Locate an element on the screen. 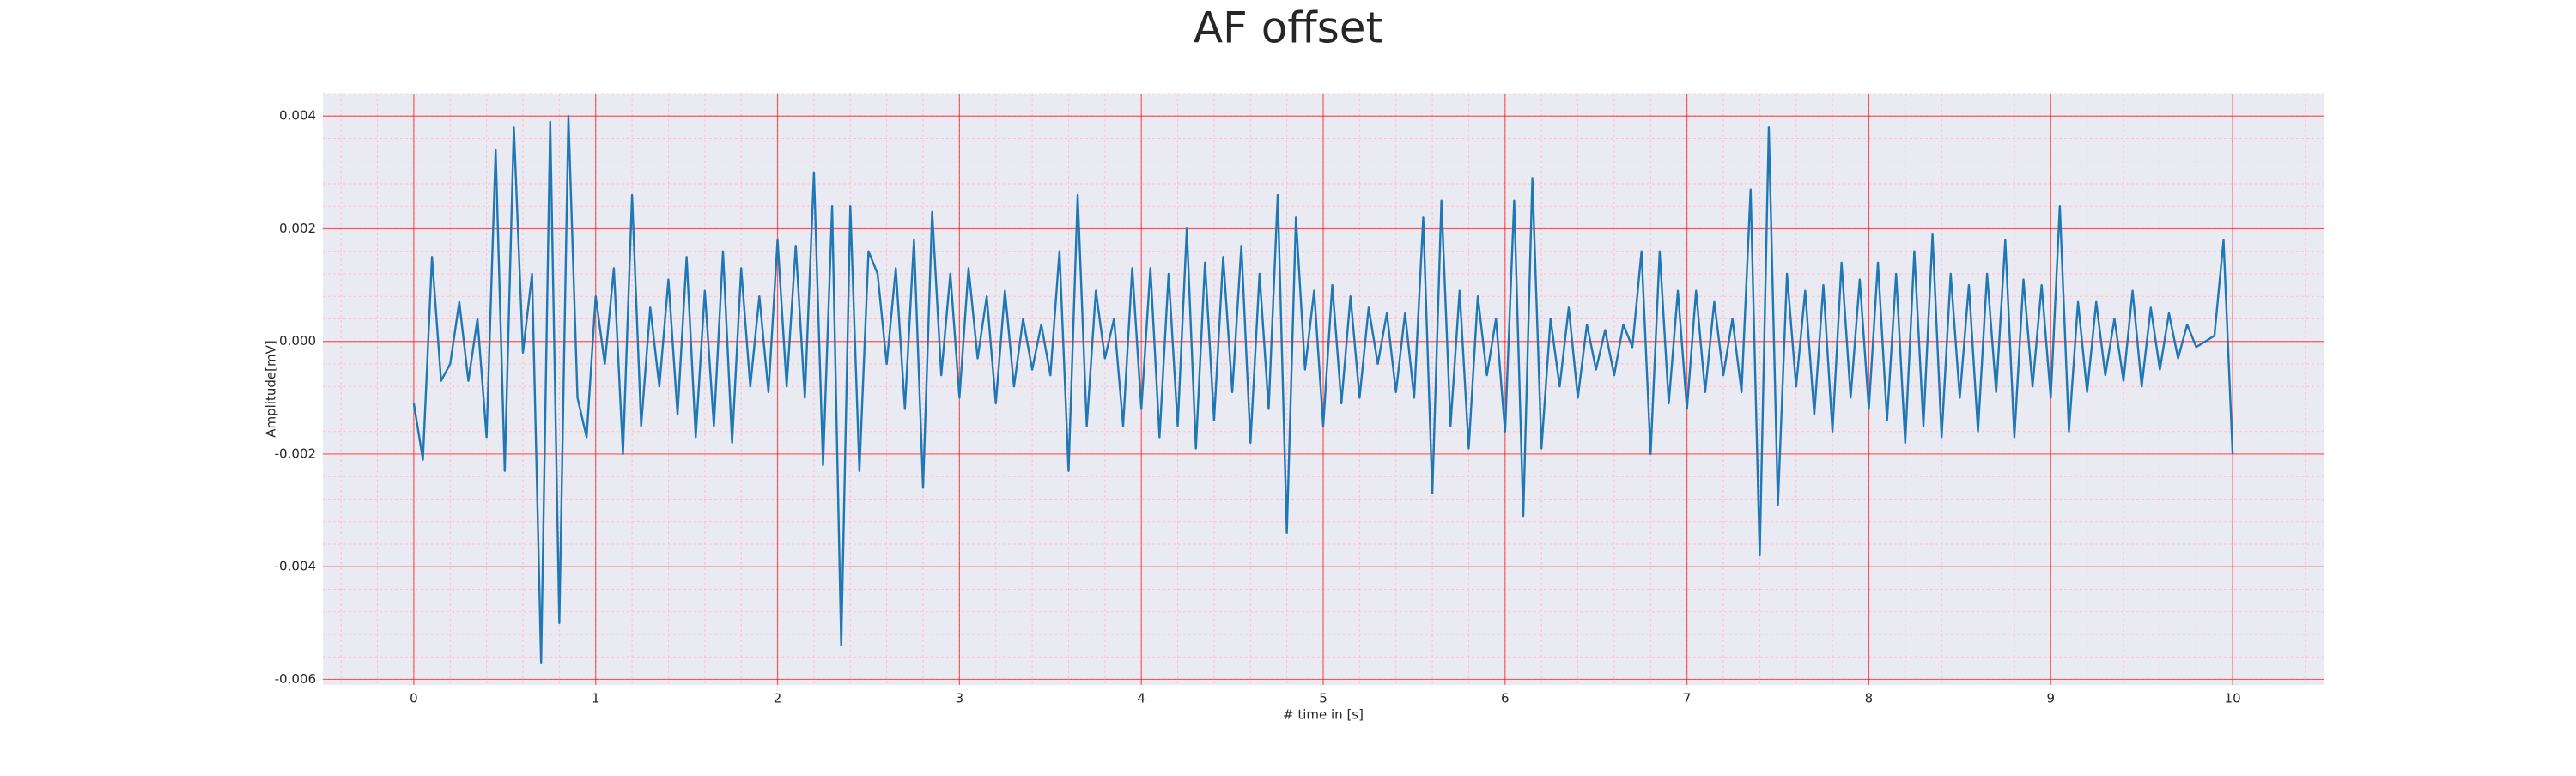 The width and height of the screenshot is (2576, 776). y-tick-label: -0.002 is located at coordinates (295, 454).